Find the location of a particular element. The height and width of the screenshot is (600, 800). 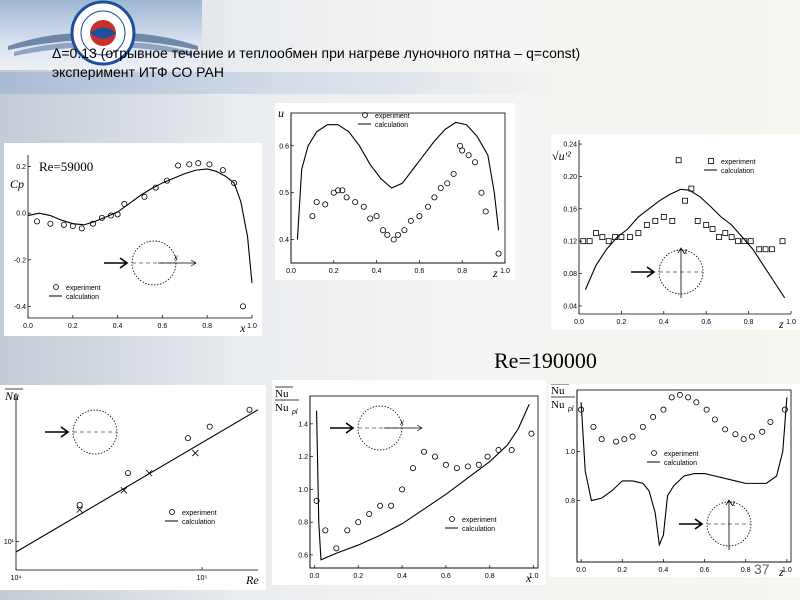

y-tick-label: 1.0 is located at coordinates (570, 452).